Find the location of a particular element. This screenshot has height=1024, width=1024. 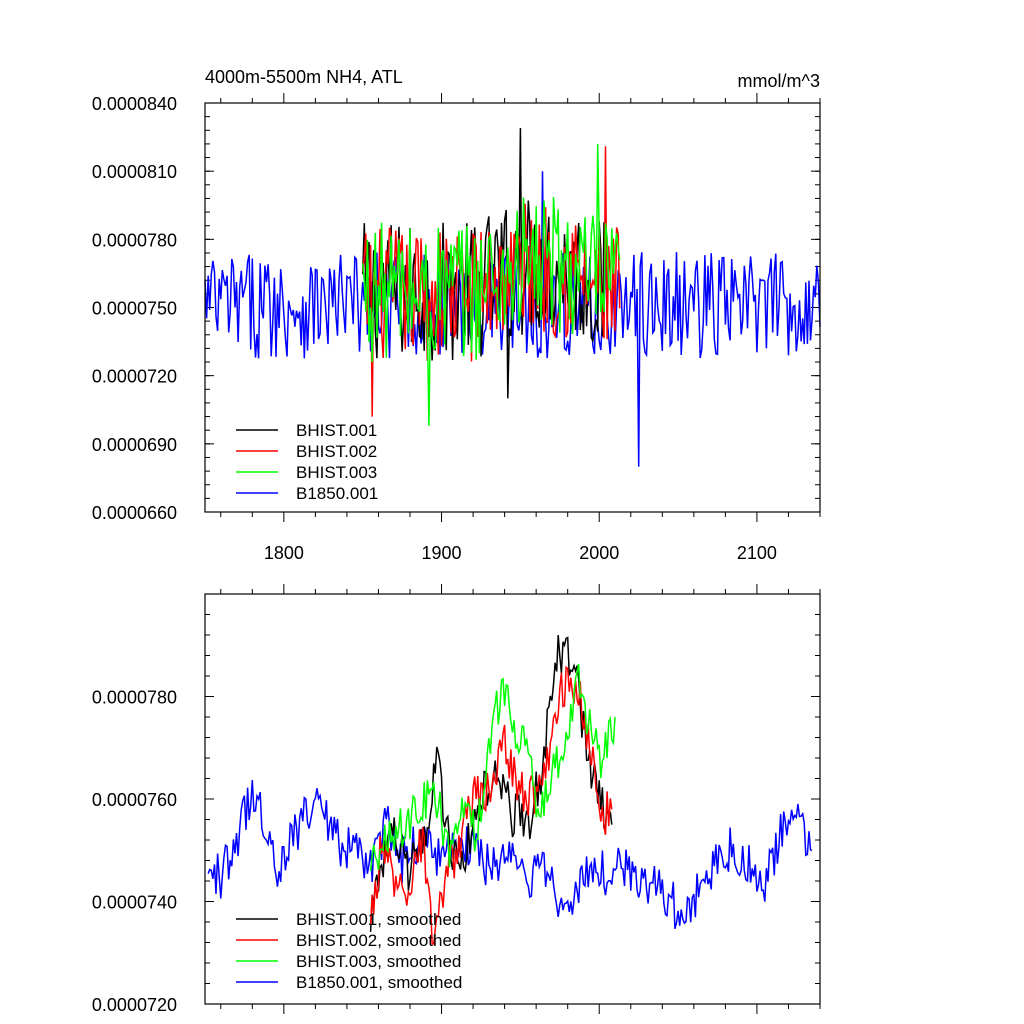

x-tick-label: 2100 is located at coordinates (757, 553).